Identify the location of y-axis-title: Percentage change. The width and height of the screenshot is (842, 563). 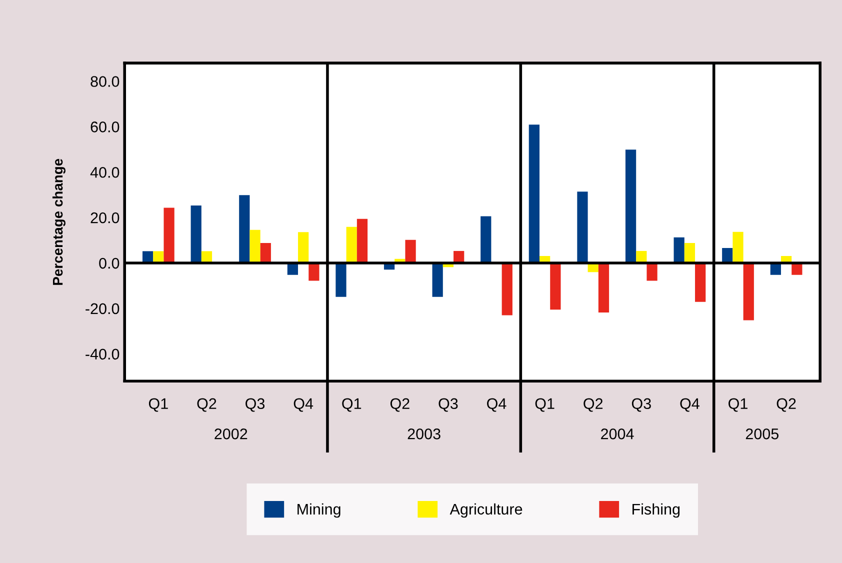
(59, 221).